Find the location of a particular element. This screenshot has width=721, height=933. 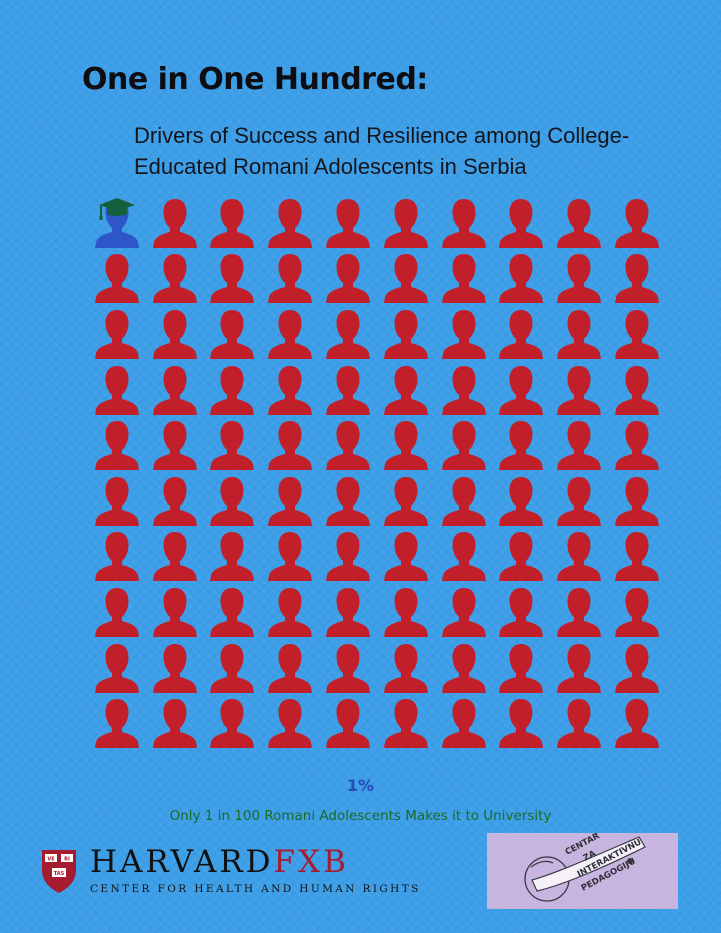

shield-text-ve: VE is located at coordinates (51, 860).